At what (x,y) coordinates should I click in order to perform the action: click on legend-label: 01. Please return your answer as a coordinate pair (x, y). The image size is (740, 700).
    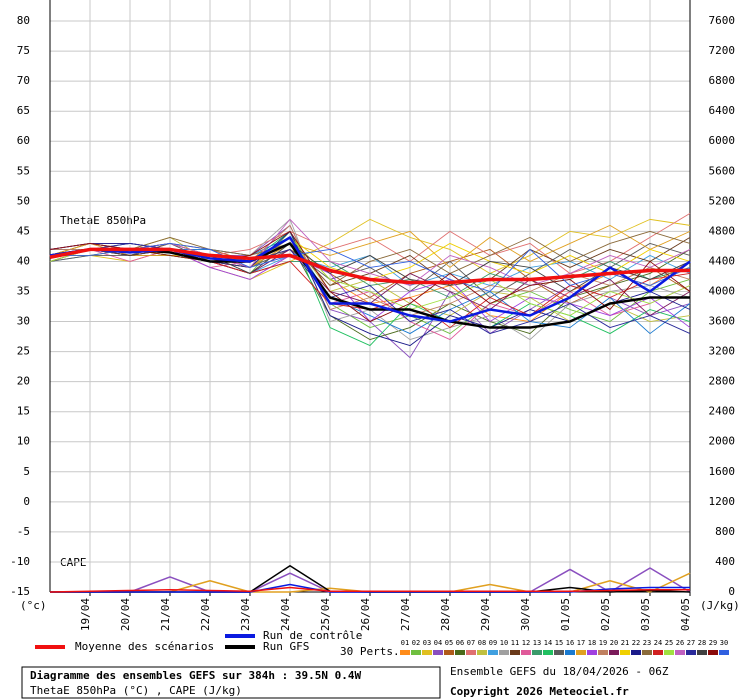
    Looking at the image, I should click on (405, 643).